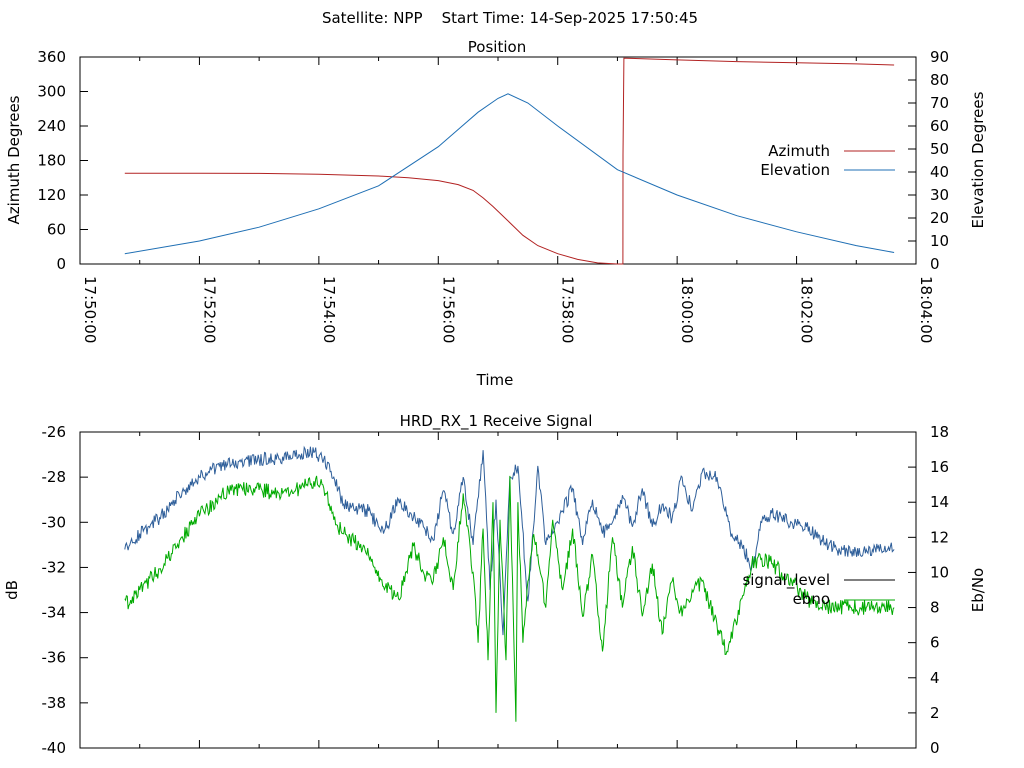 Image resolution: width=1024 pixels, height=768 pixels. Describe the element at coordinates (497, 47) in the screenshot. I see `position-title: Position` at that location.